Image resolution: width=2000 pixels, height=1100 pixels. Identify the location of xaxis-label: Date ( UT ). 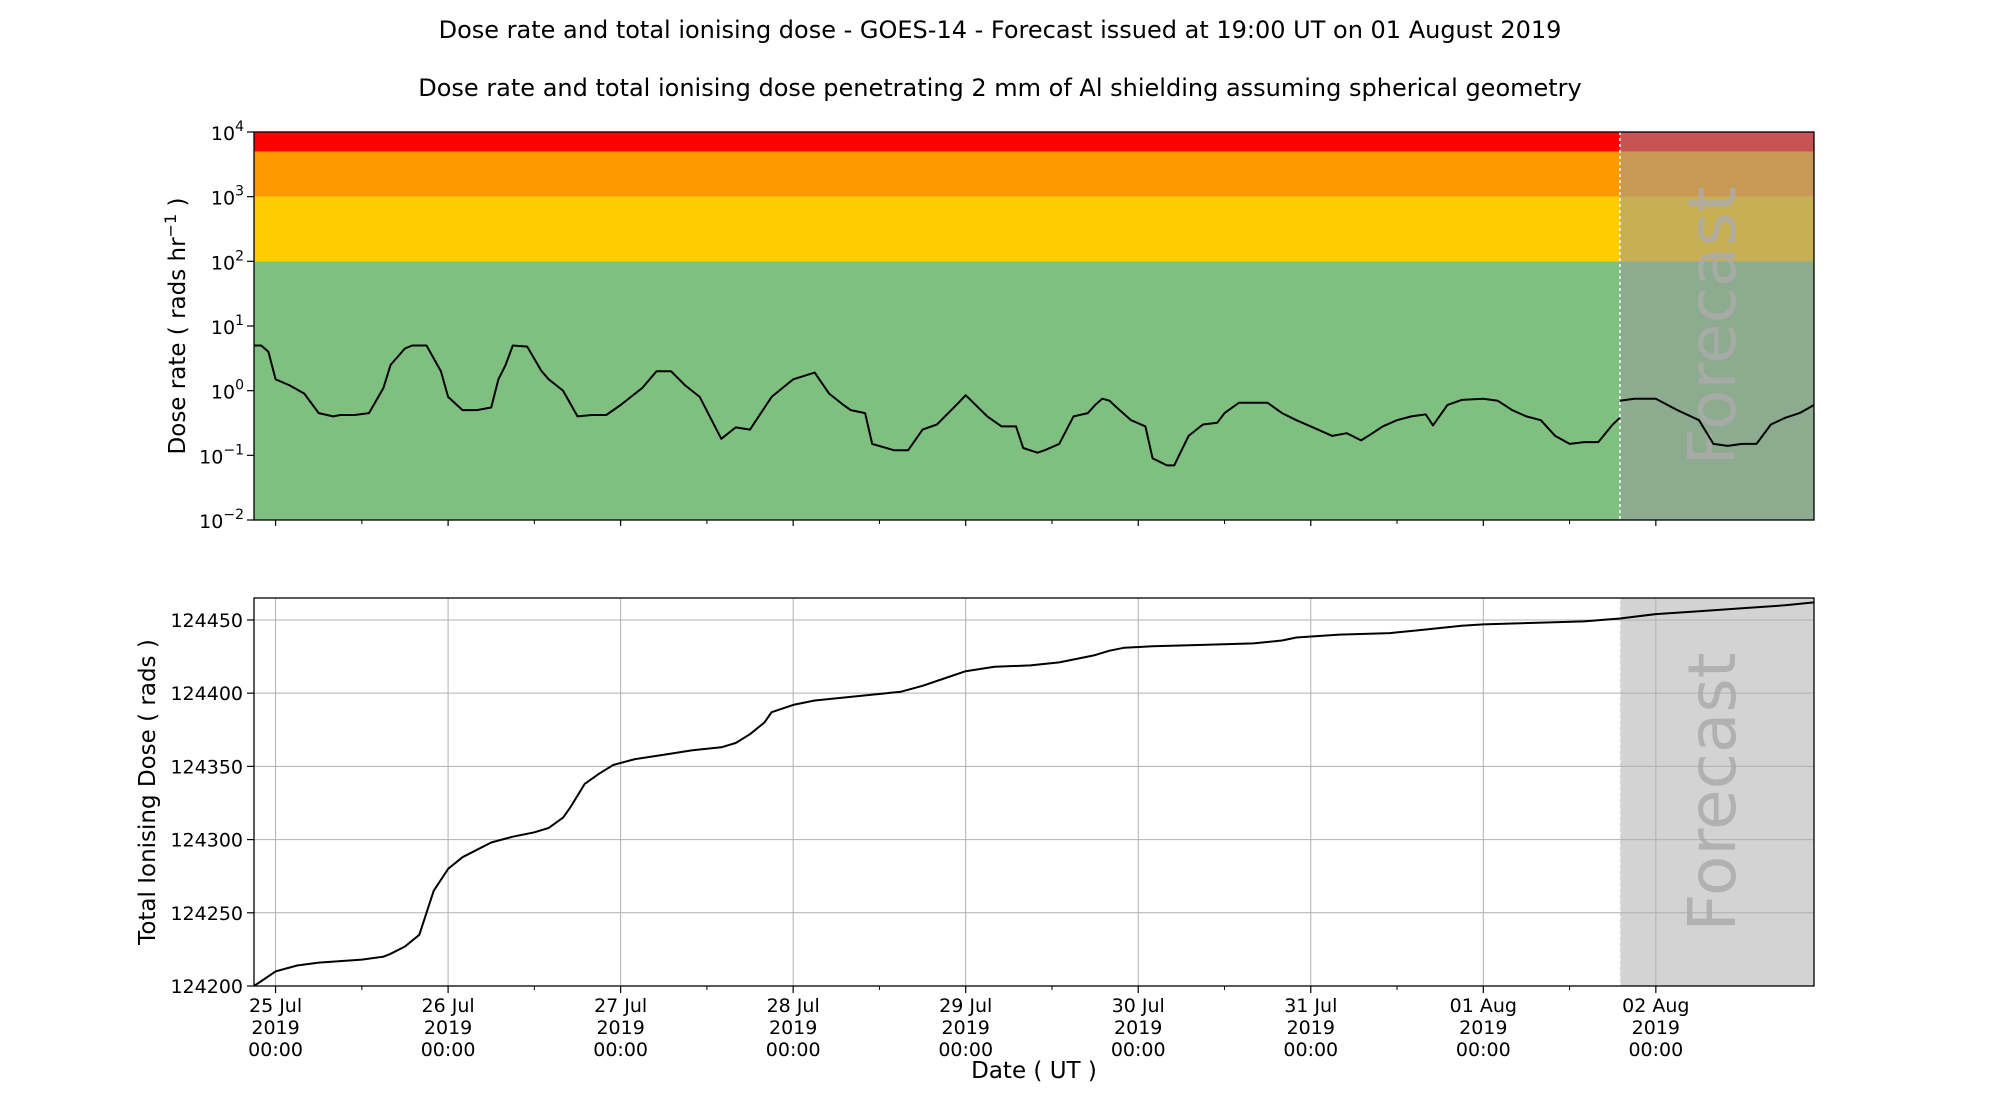
(1034, 1071).